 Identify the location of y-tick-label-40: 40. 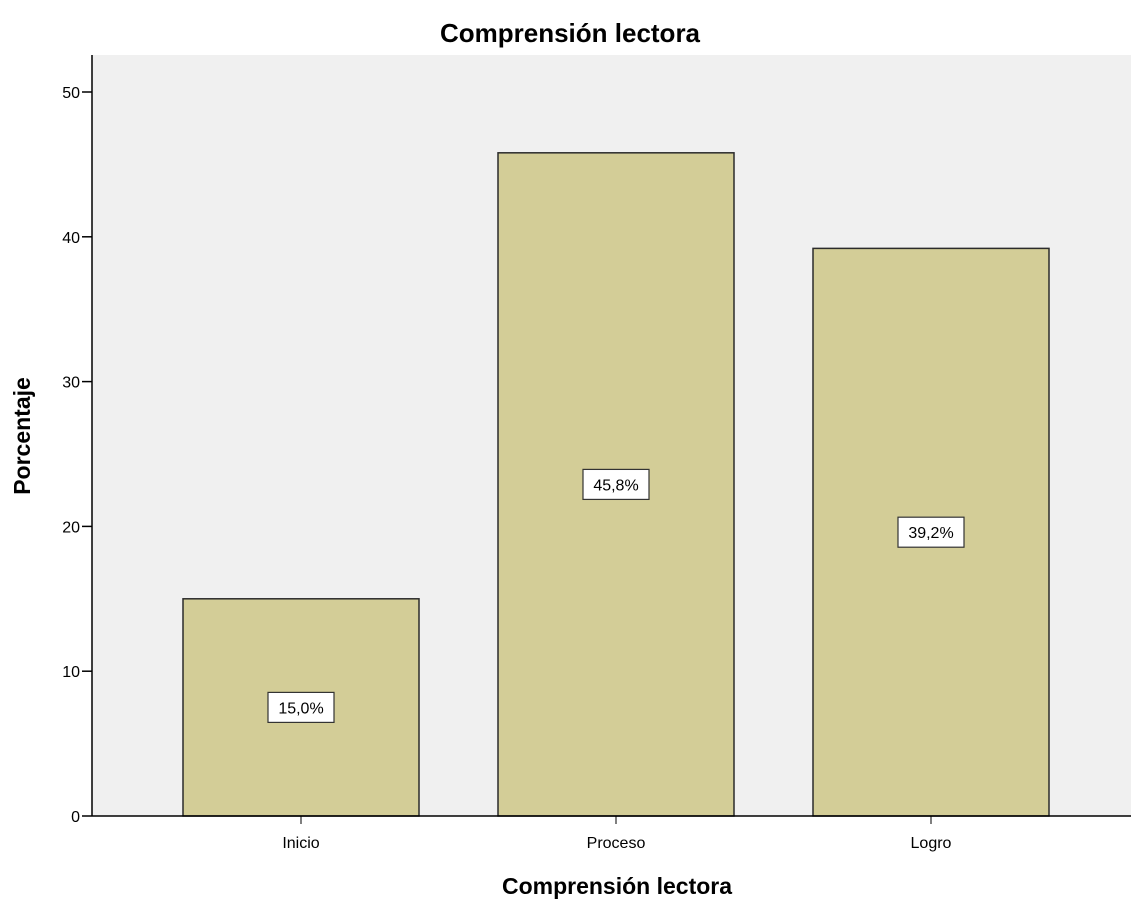
(71, 238).